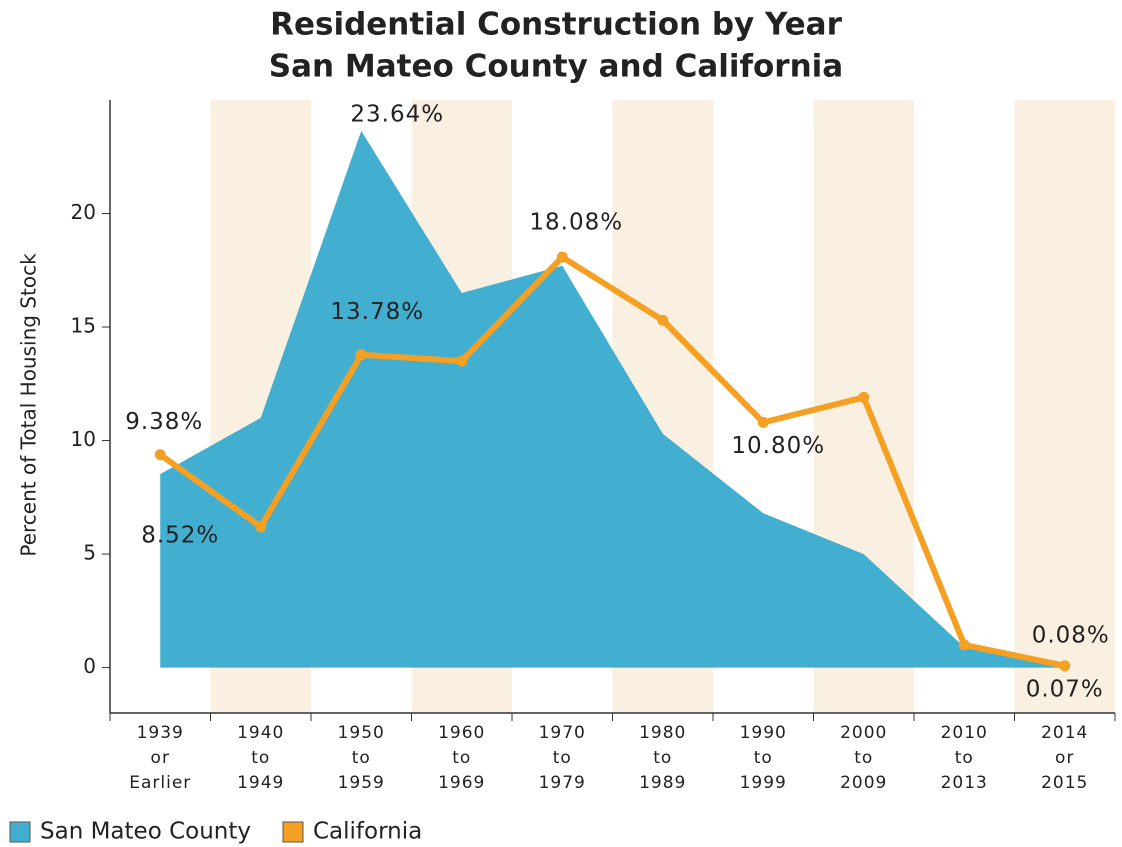 The image size is (1122, 847). I want to click on x-tick-label: 1979, so click(562, 783).